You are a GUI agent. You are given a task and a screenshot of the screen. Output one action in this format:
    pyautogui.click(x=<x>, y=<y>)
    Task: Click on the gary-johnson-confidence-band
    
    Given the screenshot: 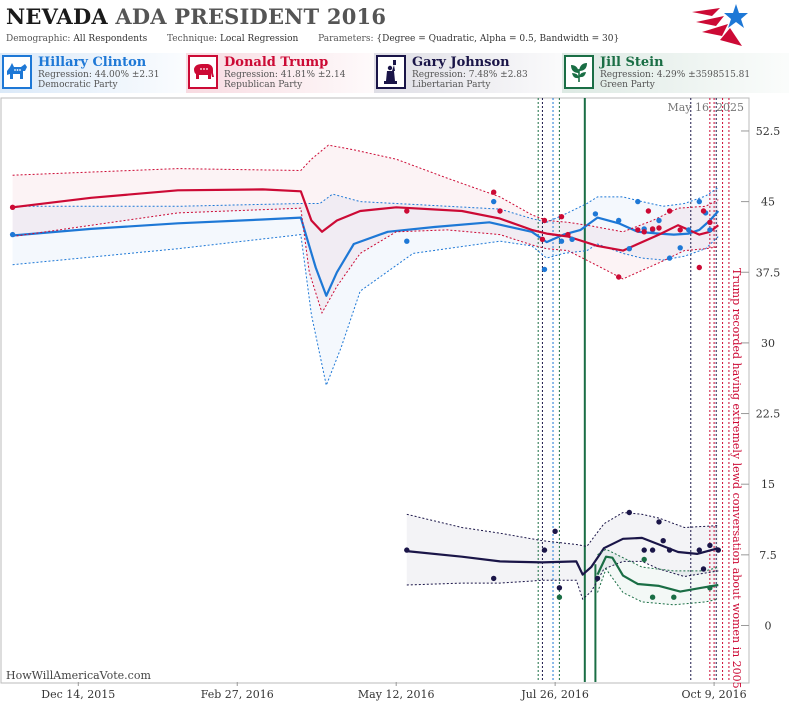 What is the action you would take?
    pyautogui.click(x=562, y=556)
    